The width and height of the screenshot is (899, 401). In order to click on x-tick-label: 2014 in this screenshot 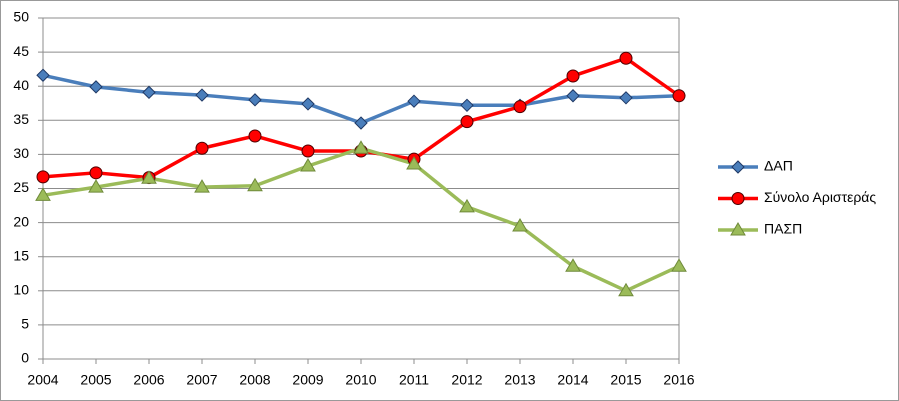, I will do `click(572, 380)`.